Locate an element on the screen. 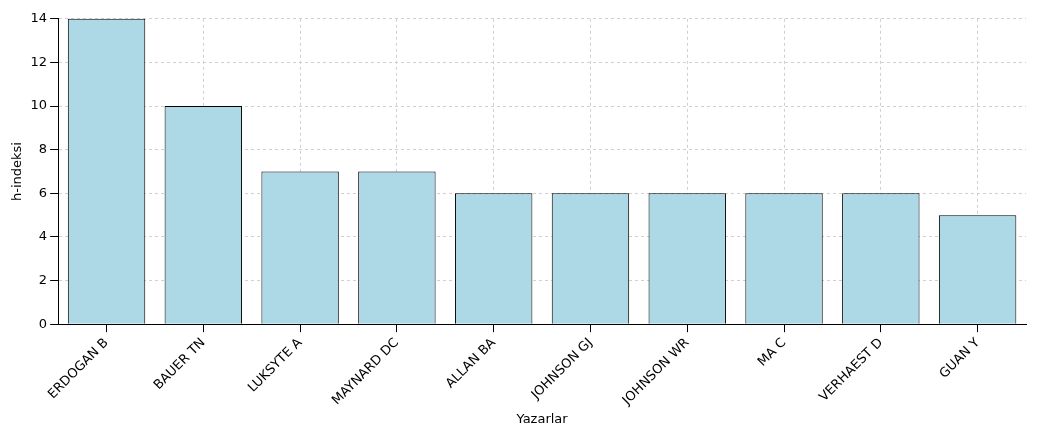 The image size is (1046, 435). y-tick-label: 10 is located at coordinates (39, 105).